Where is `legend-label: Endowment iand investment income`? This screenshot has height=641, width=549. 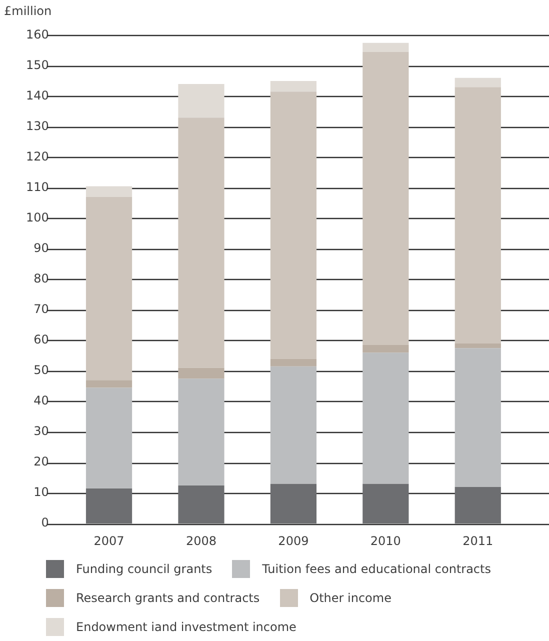 legend-label: Endowment iand investment income is located at coordinates (186, 627).